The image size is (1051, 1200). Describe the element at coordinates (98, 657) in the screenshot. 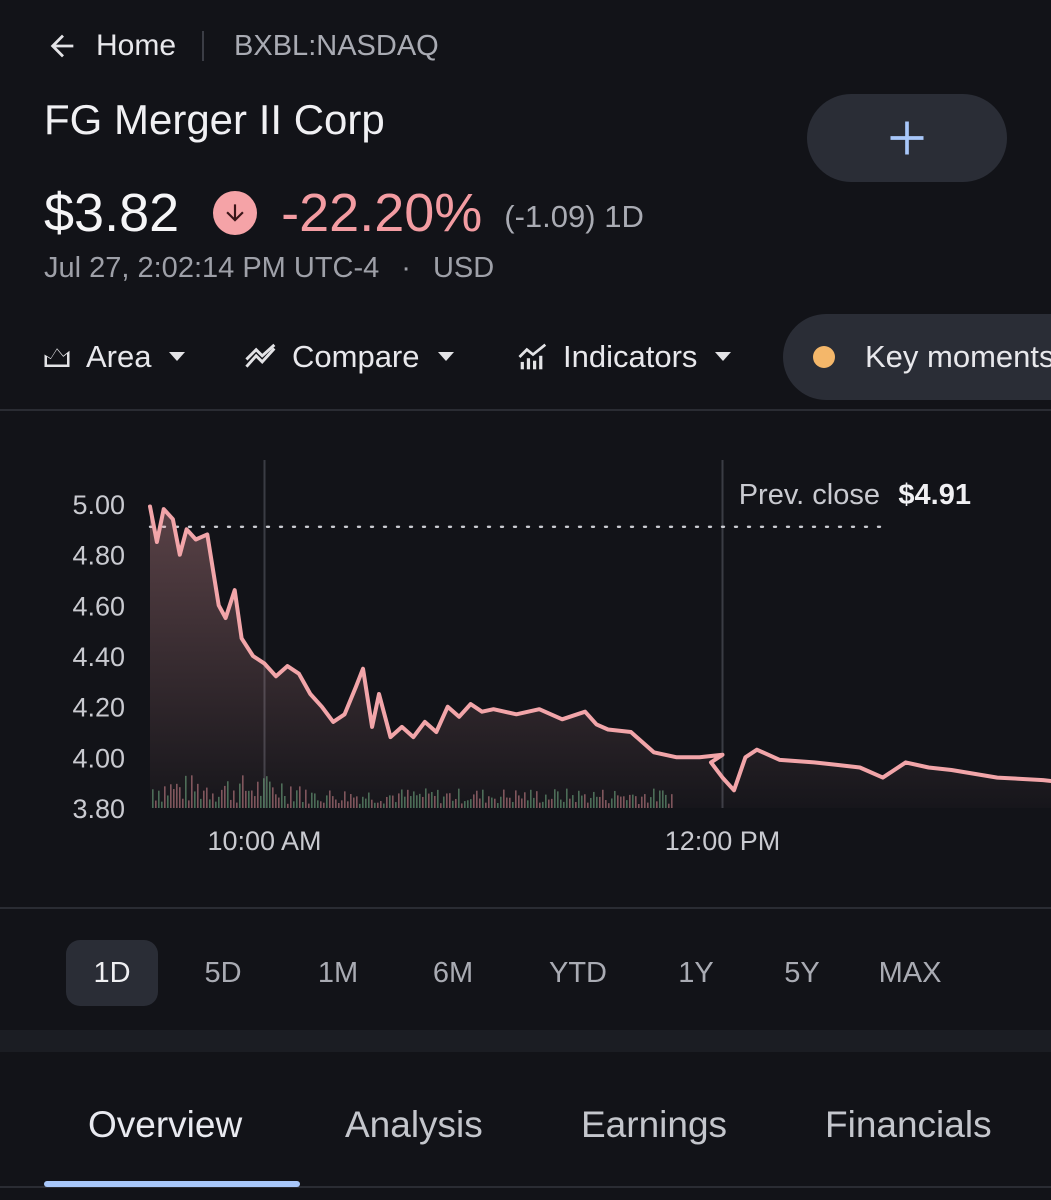

I see `y-tick-label: 4.40` at that location.